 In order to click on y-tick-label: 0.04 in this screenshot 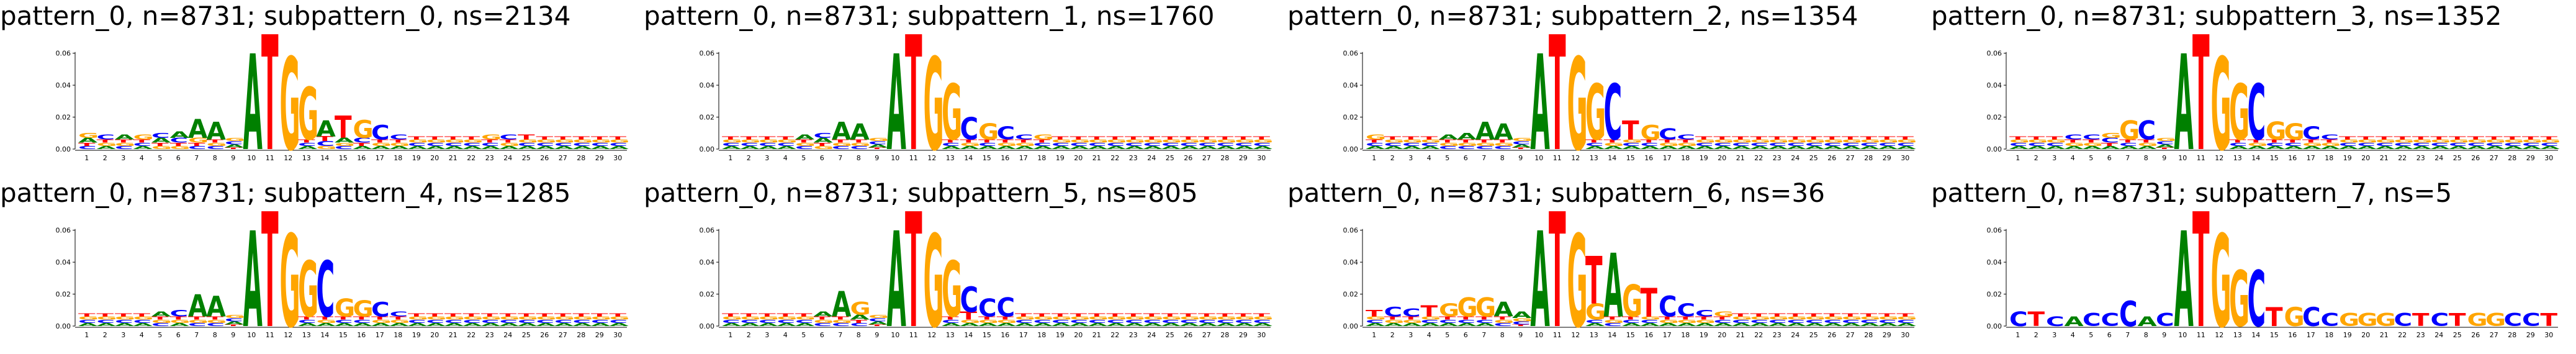, I will do `click(1994, 262)`.